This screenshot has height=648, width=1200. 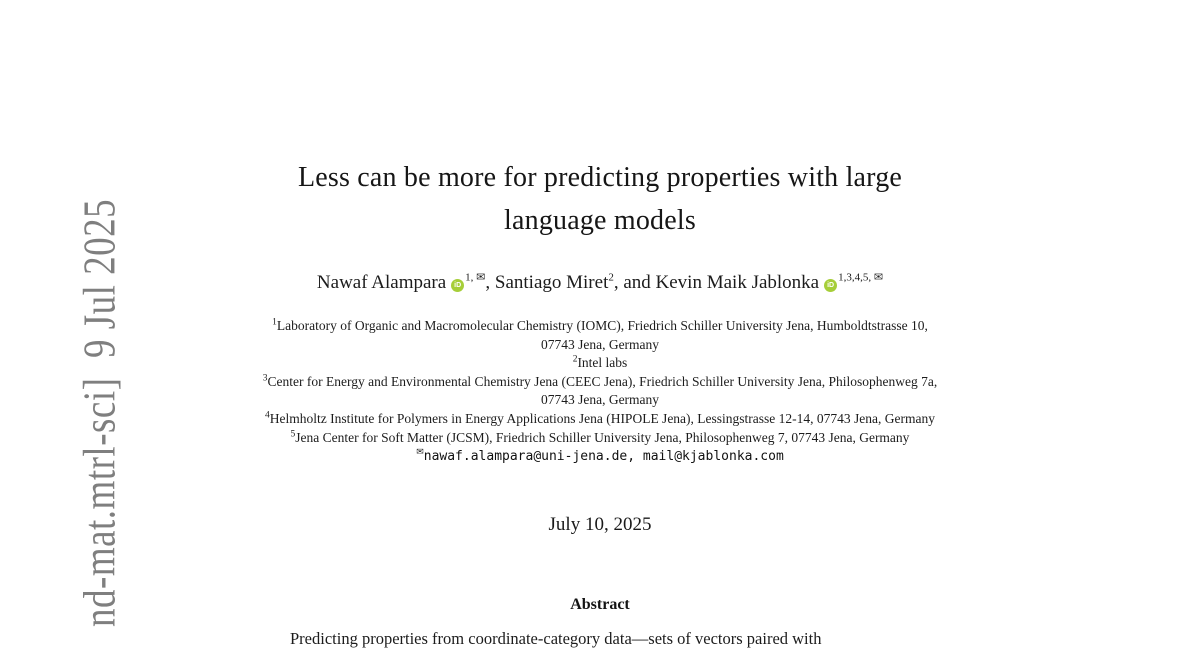 I want to click on paper-title-line: language models, so click(x=600, y=220).